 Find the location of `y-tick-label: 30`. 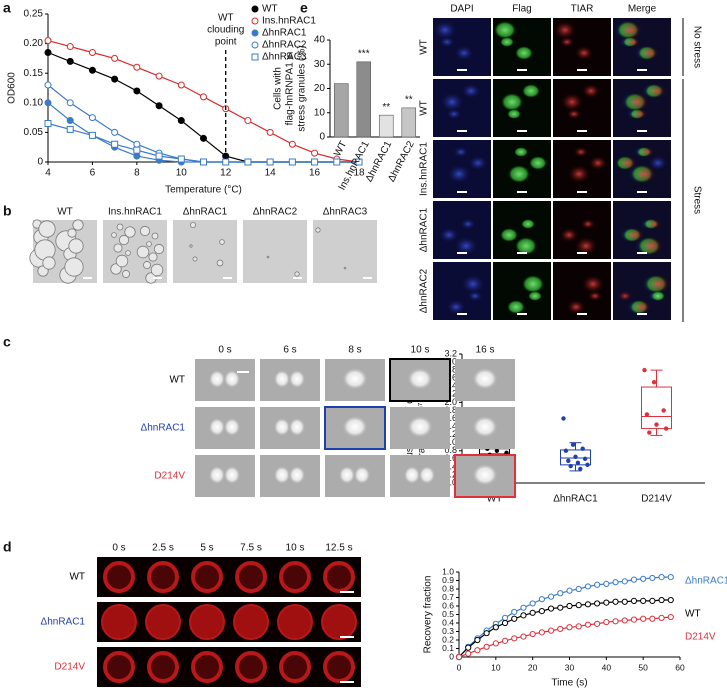

y-tick-label: 30 is located at coordinates (320, 64).